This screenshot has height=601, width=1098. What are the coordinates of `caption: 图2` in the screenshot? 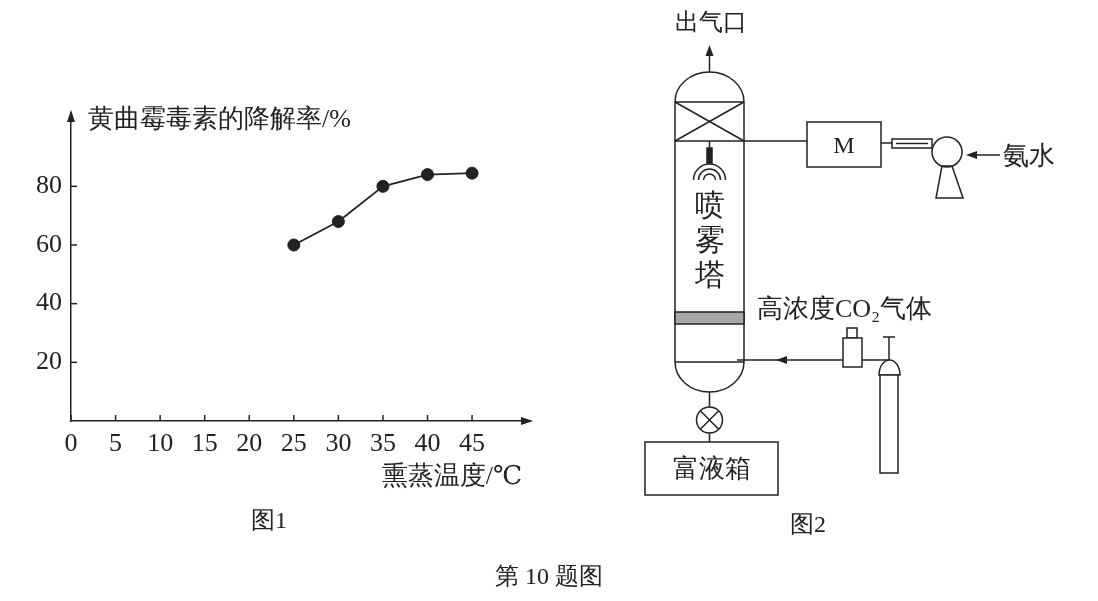 It's located at (808, 524).